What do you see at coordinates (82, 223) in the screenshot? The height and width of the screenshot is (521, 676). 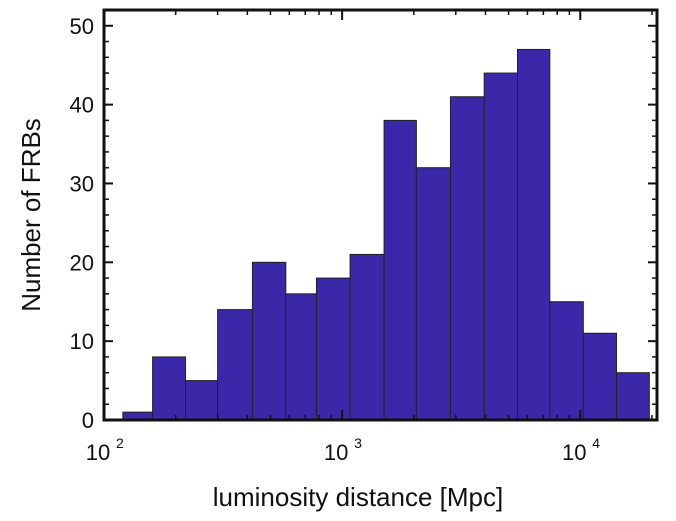 I see `y-tick-labels: 0 10 20 30 40 50` at bounding box center [82, 223].